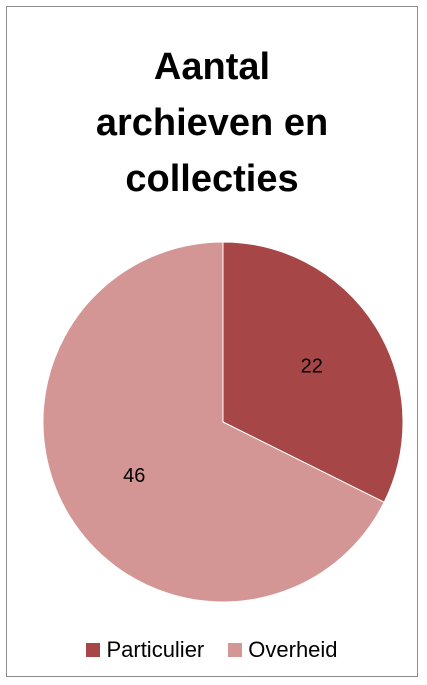 The width and height of the screenshot is (427, 685). What do you see at coordinates (212, 179) in the screenshot?
I see `chart-title-line-3: collecties` at bounding box center [212, 179].